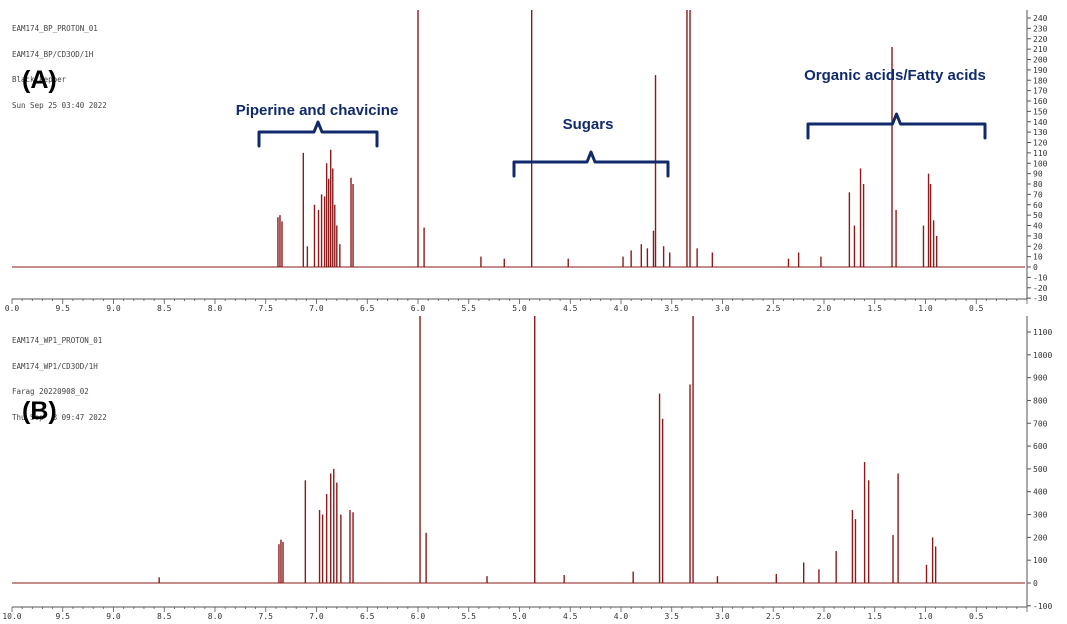 The width and height of the screenshot is (1067, 624). What do you see at coordinates (50, 391) in the screenshot?
I see `header-line: Farag 20220908_02` at bounding box center [50, 391].